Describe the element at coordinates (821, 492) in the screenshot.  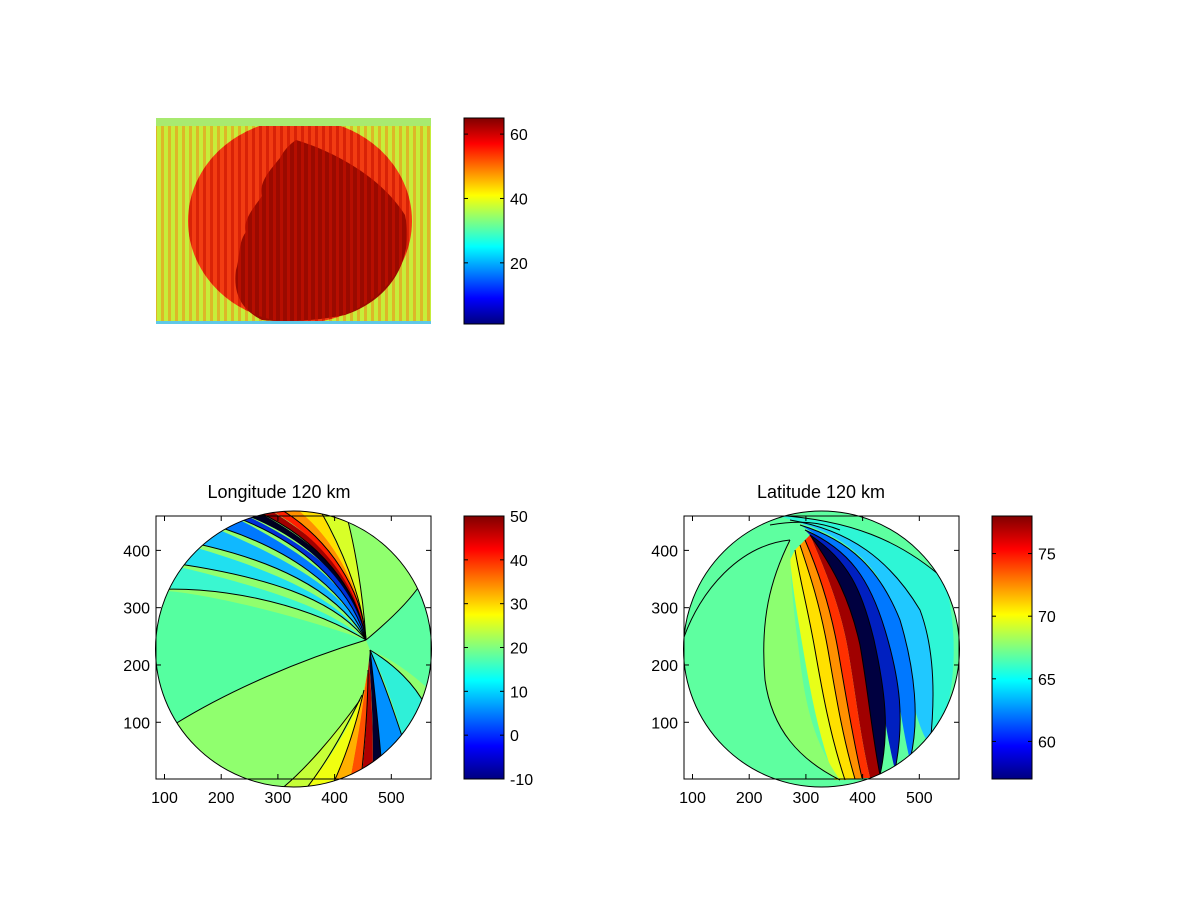
I see `latitude-title: Latitude 120 km` at that location.